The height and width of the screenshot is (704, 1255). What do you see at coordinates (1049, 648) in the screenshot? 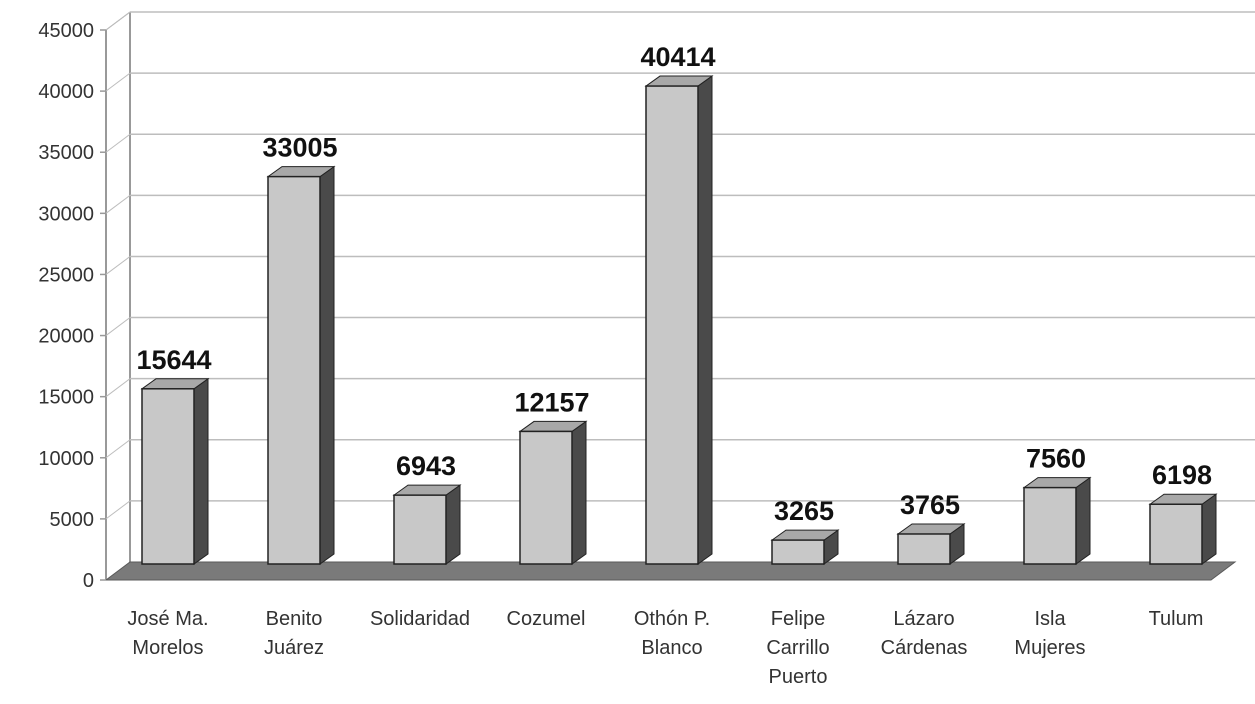
I see `category-label-line: Mujeres` at bounding box center [1049, 648].